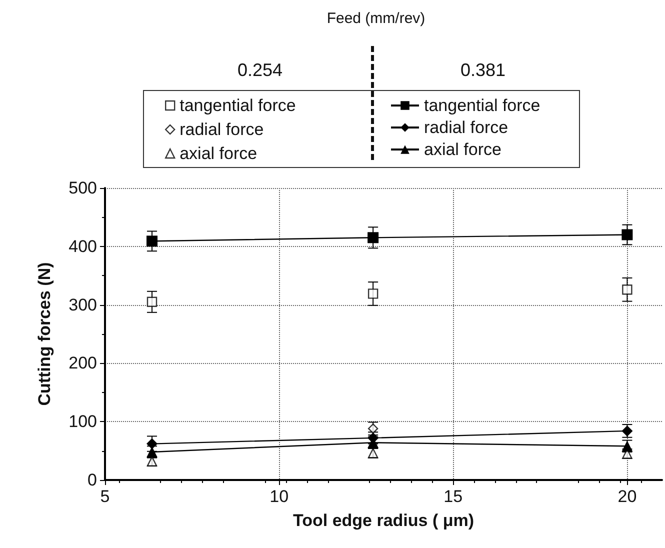  What do you see at coordinates (92, 480) in the screenshot?
I see `y-tick-label: 0` at bounding box center [92, 480].